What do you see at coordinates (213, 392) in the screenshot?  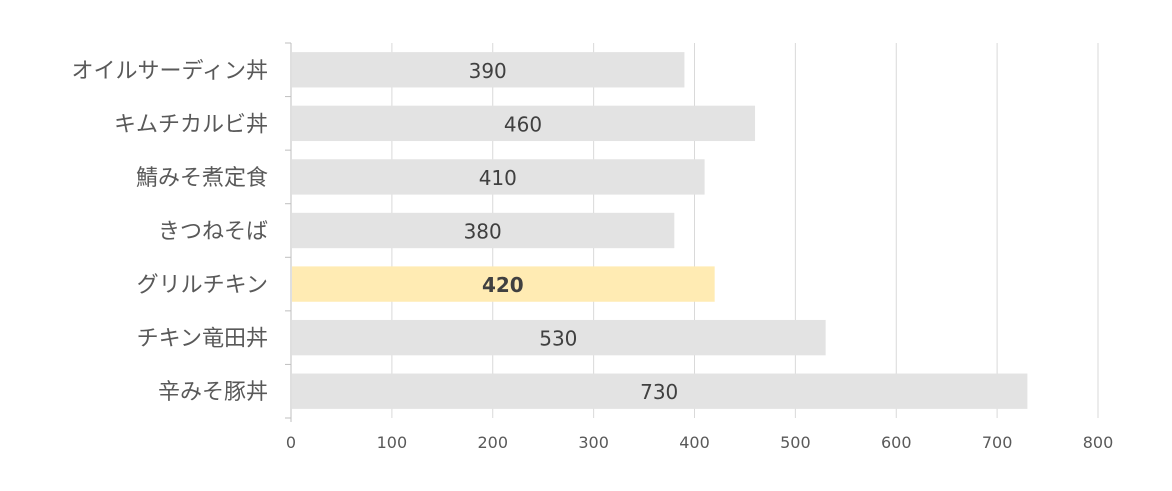 I see `category-label-6: 辛みそ豚丼` at bounding box center [213, 392].